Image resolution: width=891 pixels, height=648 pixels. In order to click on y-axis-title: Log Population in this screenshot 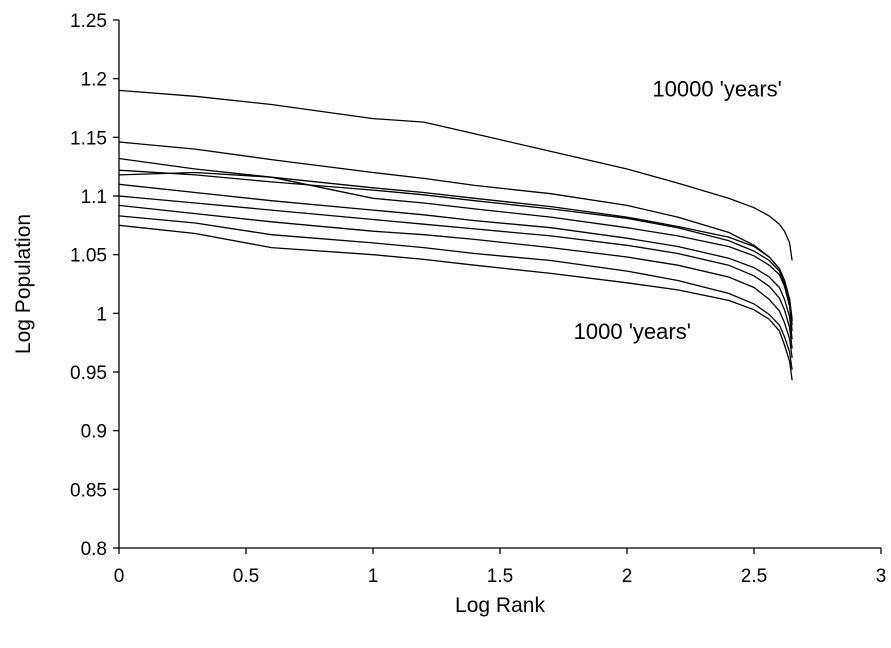, I will do `click(23, 284)`.